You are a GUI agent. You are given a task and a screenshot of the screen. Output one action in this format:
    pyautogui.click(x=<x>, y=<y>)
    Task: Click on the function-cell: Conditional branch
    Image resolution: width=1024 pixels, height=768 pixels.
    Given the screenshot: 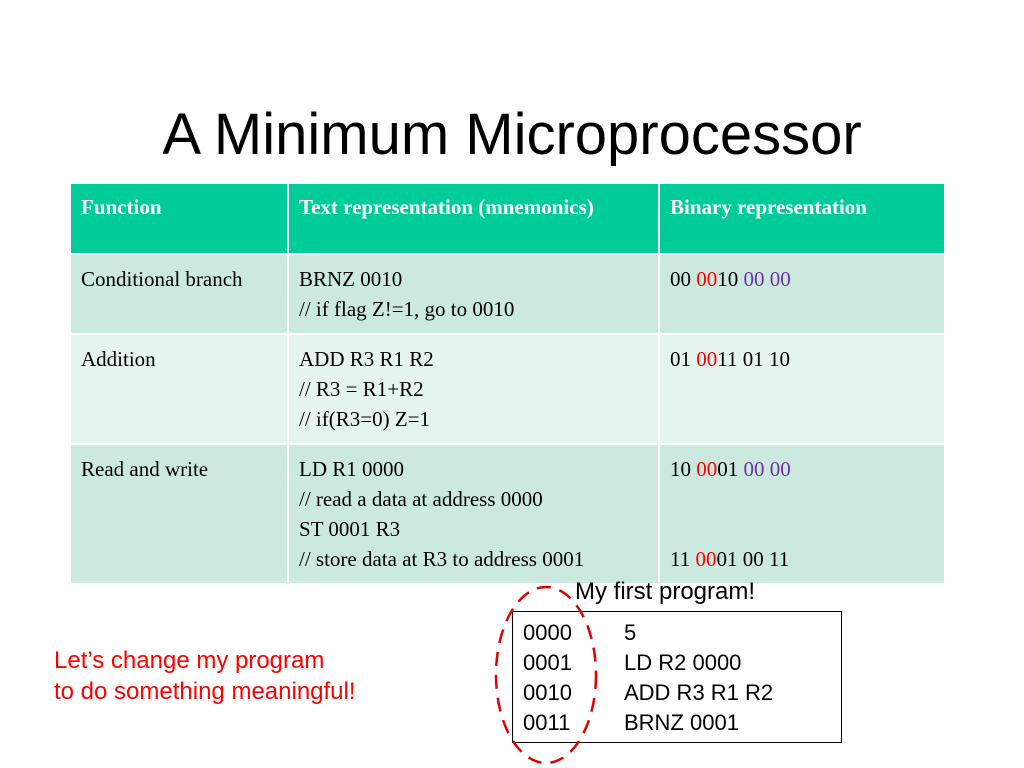 What is the action you would take?
    pyautogui.click(x=179, y=294)
    